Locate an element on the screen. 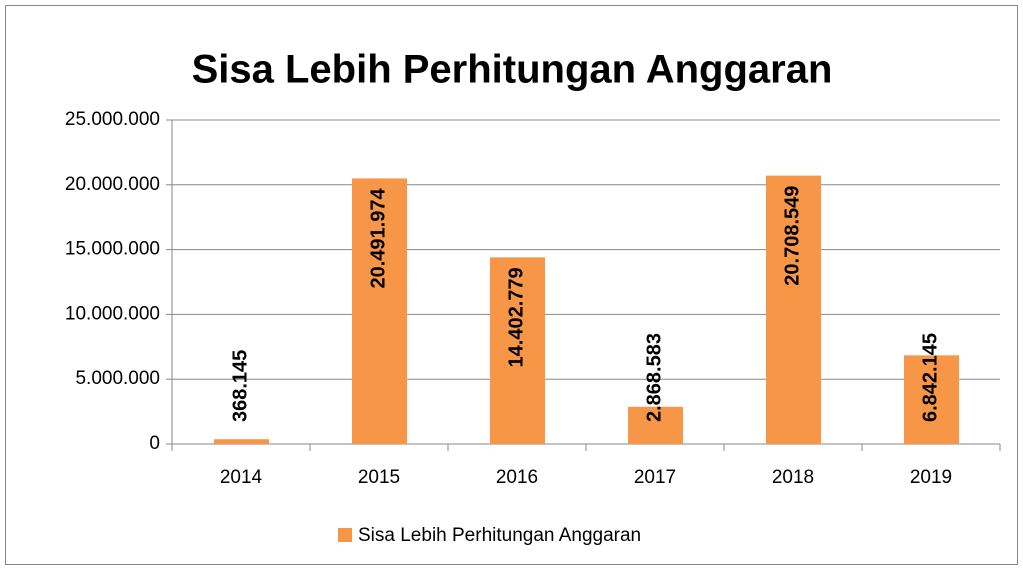 The height and width of the screenshot is (570, 1023). x-tick-label: 2014 is located at coordinates (241, 477).